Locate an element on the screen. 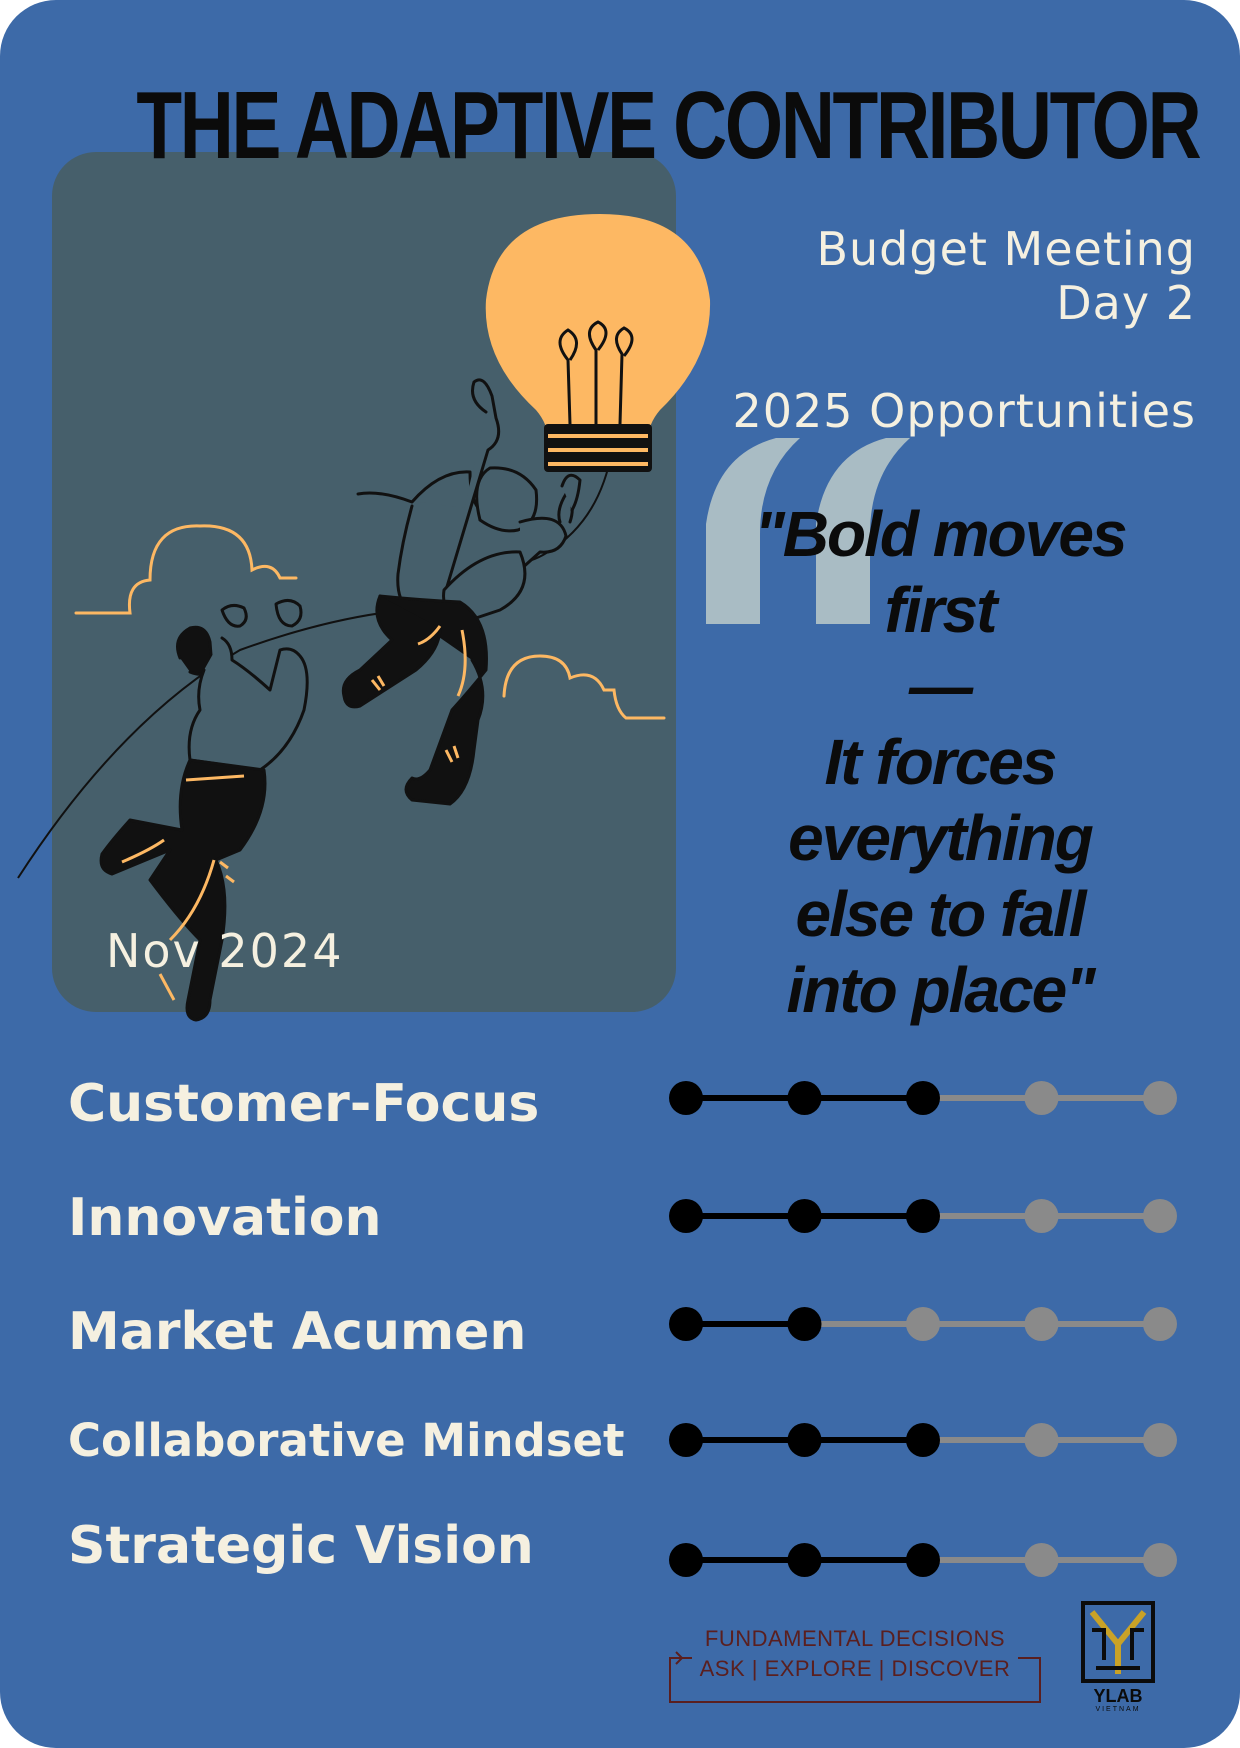 Image resolution: width=1240 pixels, height=1748 pixels. ylab-logo-icon: YLAB VIETNAM is located at coordinates (1118, 1660).